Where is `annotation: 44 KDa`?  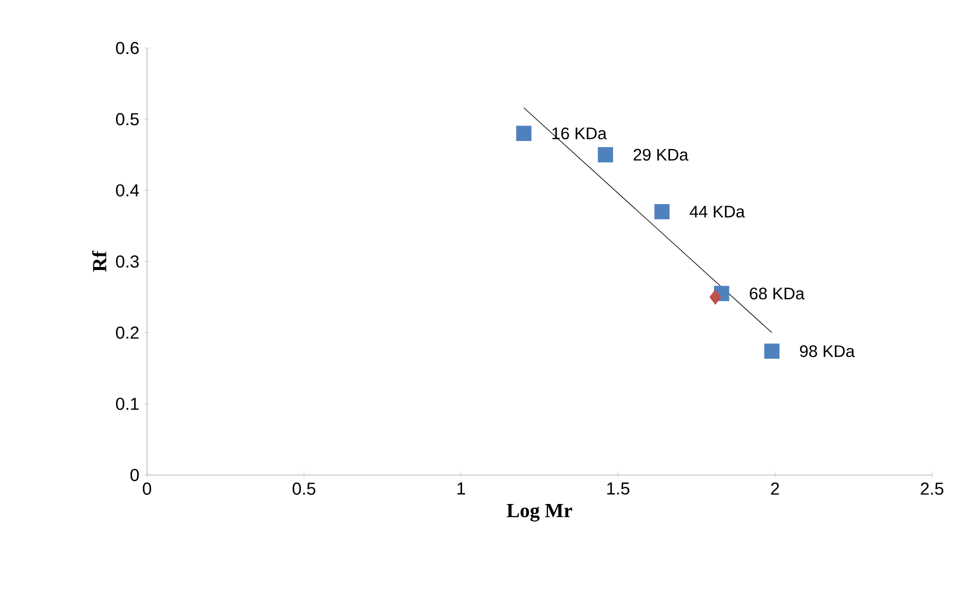
annotation: 44 KDa is located at coordinates (717, 212).